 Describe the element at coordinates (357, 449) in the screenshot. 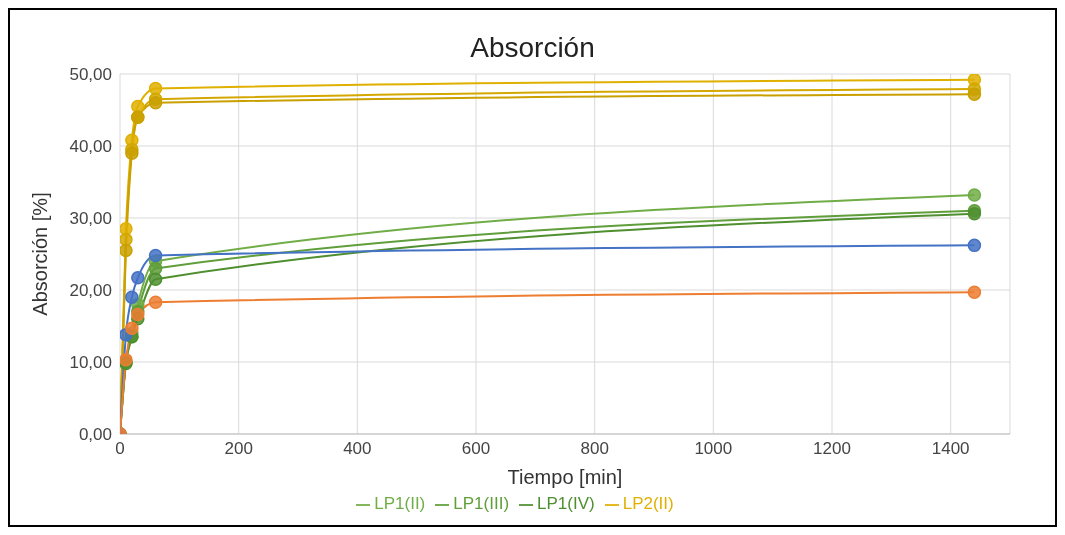

I see `x-tick-label: 400` at that location.